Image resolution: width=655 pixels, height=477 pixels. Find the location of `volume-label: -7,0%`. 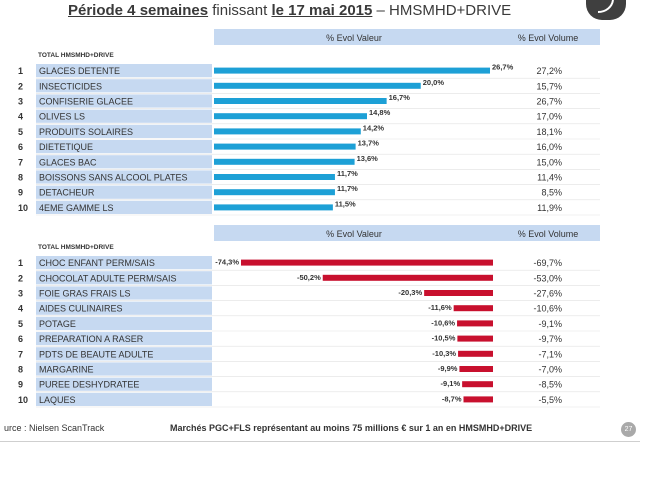

volume-label: -7,0% is located at coordinates (550, 370).